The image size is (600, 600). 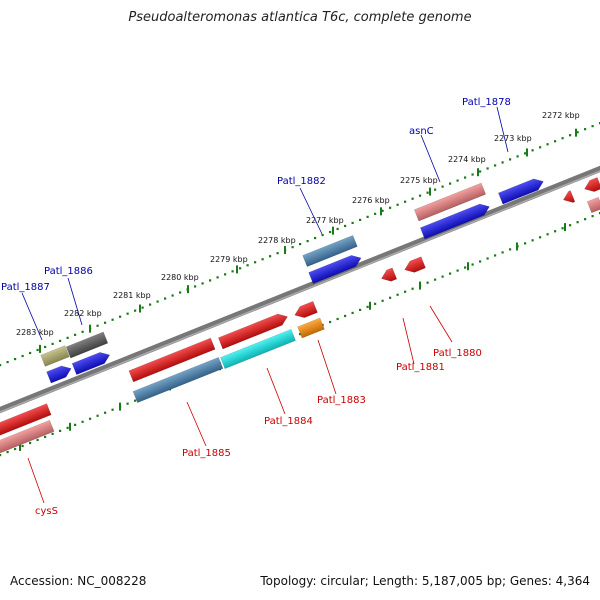 What do you see at coordinates (78, 581) in the screenshot?
I see `accession-text: Accession: NC_008228` at bounding box center [78, 581].